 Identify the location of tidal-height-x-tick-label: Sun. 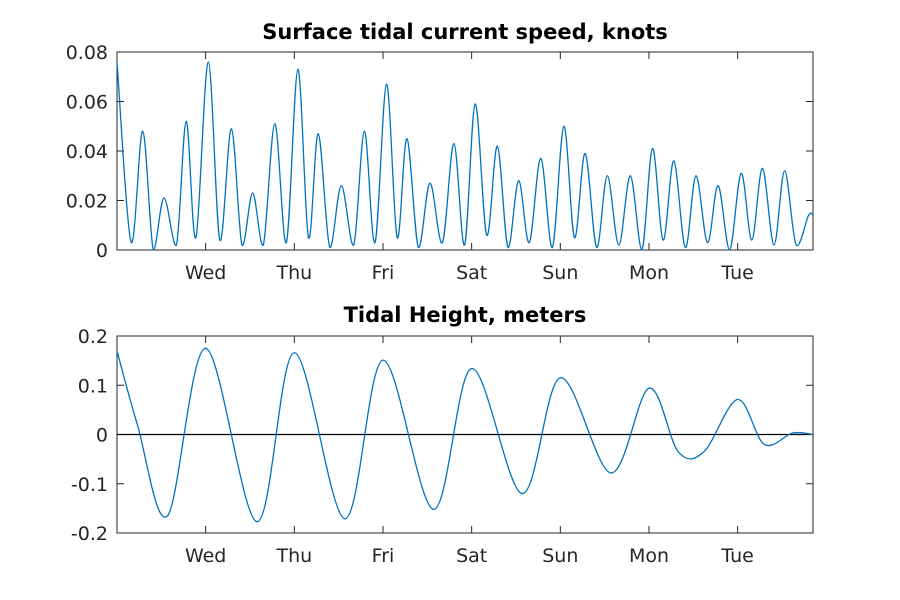
(560, 556).